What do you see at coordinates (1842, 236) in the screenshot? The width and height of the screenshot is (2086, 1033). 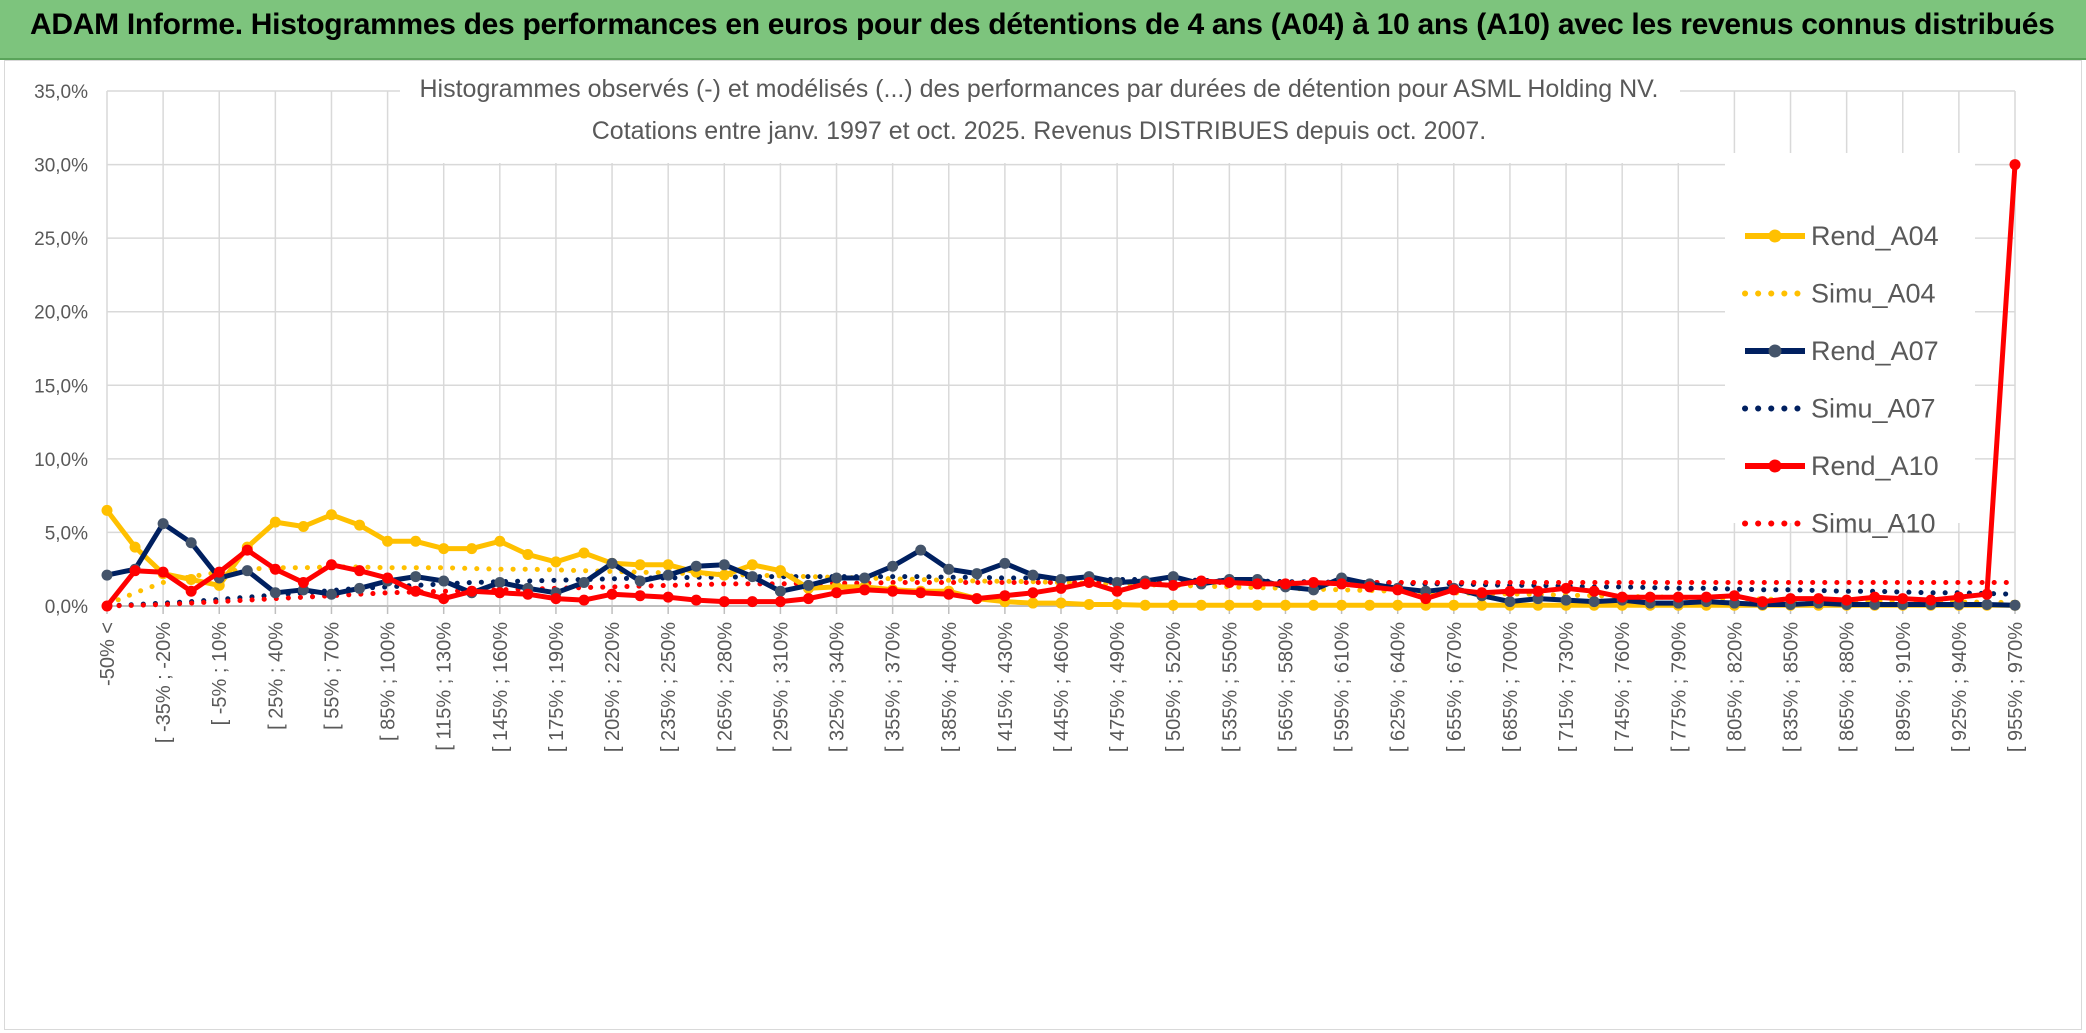 I see `legend-item: Rend_A04` at bounding box center [1842, 236].